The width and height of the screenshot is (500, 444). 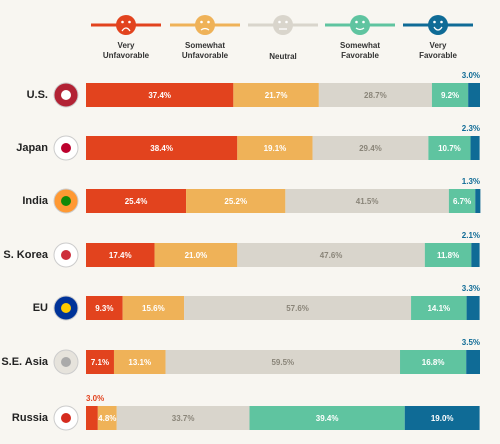 I want to click on value-label: 6.7%, so click(x=462, y=201).